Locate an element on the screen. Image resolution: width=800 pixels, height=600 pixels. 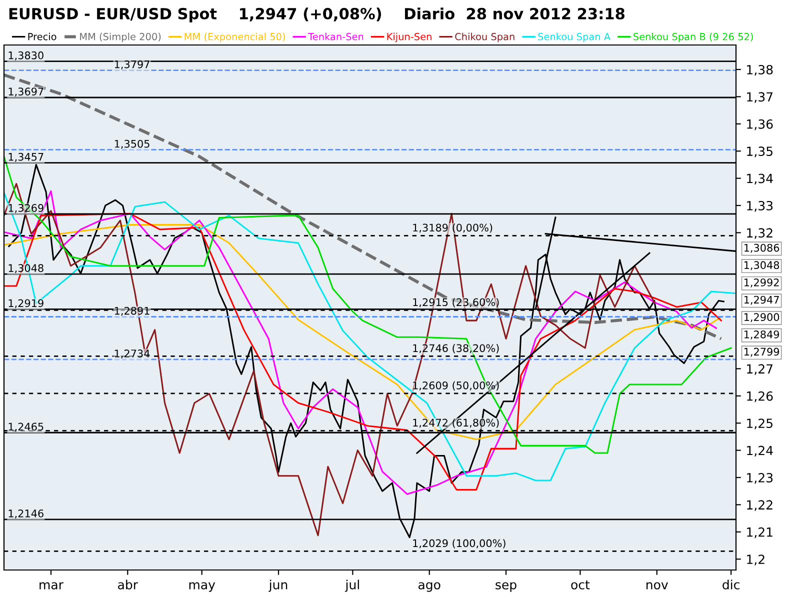
ref-line-label: 1,3457 is located at coordinates (26, 157).